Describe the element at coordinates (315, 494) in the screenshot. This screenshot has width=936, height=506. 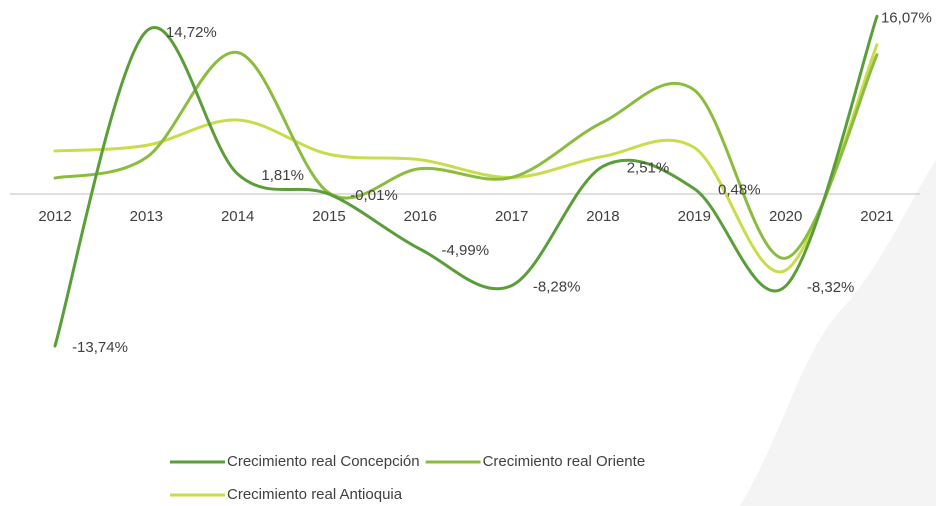
I see `legend-label: Crecimiento real Antioquia` at that location.